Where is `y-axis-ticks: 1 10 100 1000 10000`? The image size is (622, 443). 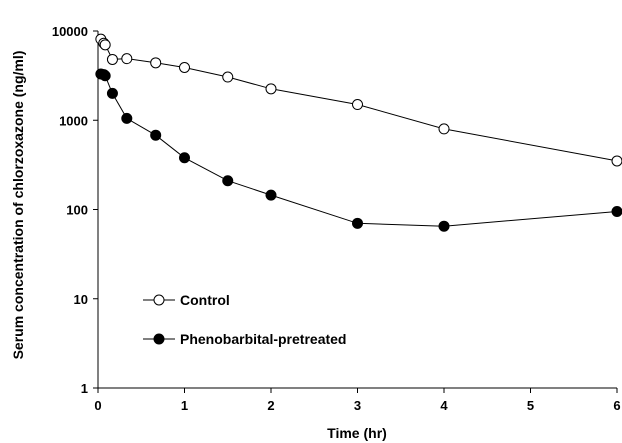 y-axis-ticks: 1 10 100 1000 10000 is located at coordinates (75, 210).